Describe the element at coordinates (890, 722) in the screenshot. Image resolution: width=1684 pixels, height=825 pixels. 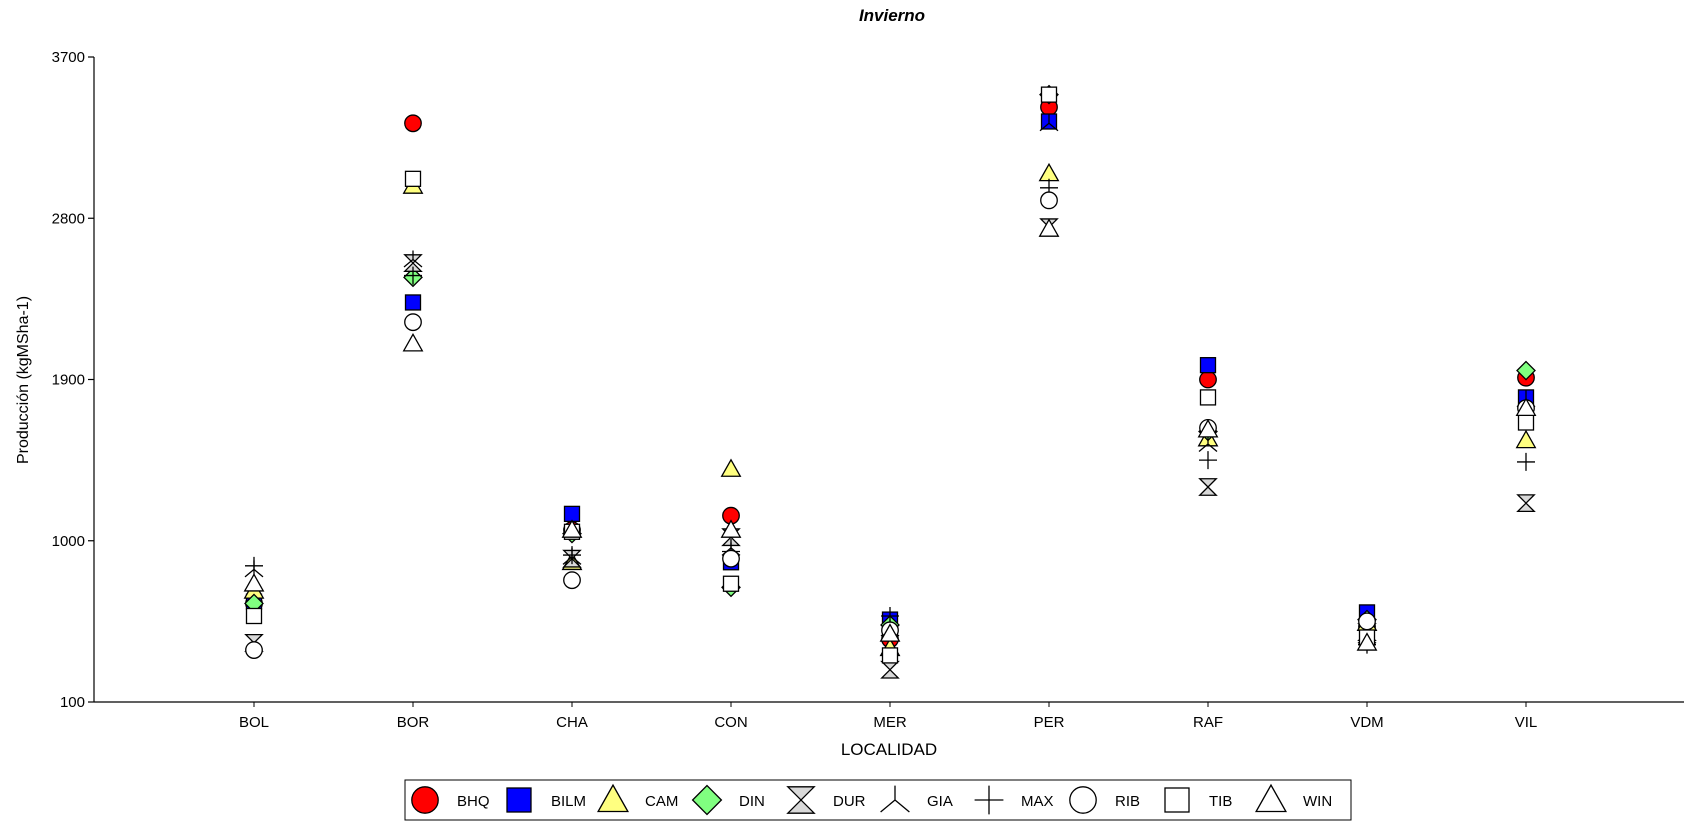
I see `x-tick-label: MER` at that location.